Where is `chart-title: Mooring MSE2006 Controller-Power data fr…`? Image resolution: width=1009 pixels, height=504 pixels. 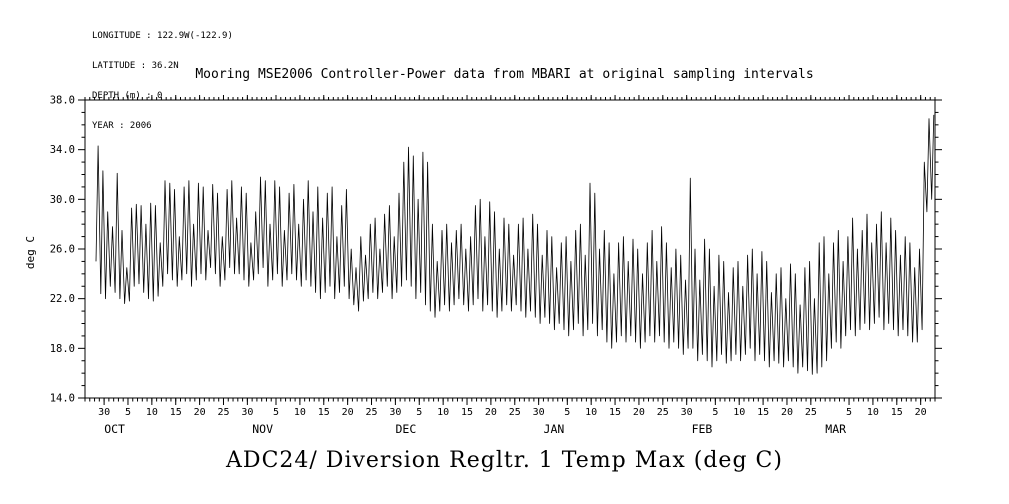 chart-title: Mooring MSE2006 Controller-Power data fr… is located at coordinates (504, 74).